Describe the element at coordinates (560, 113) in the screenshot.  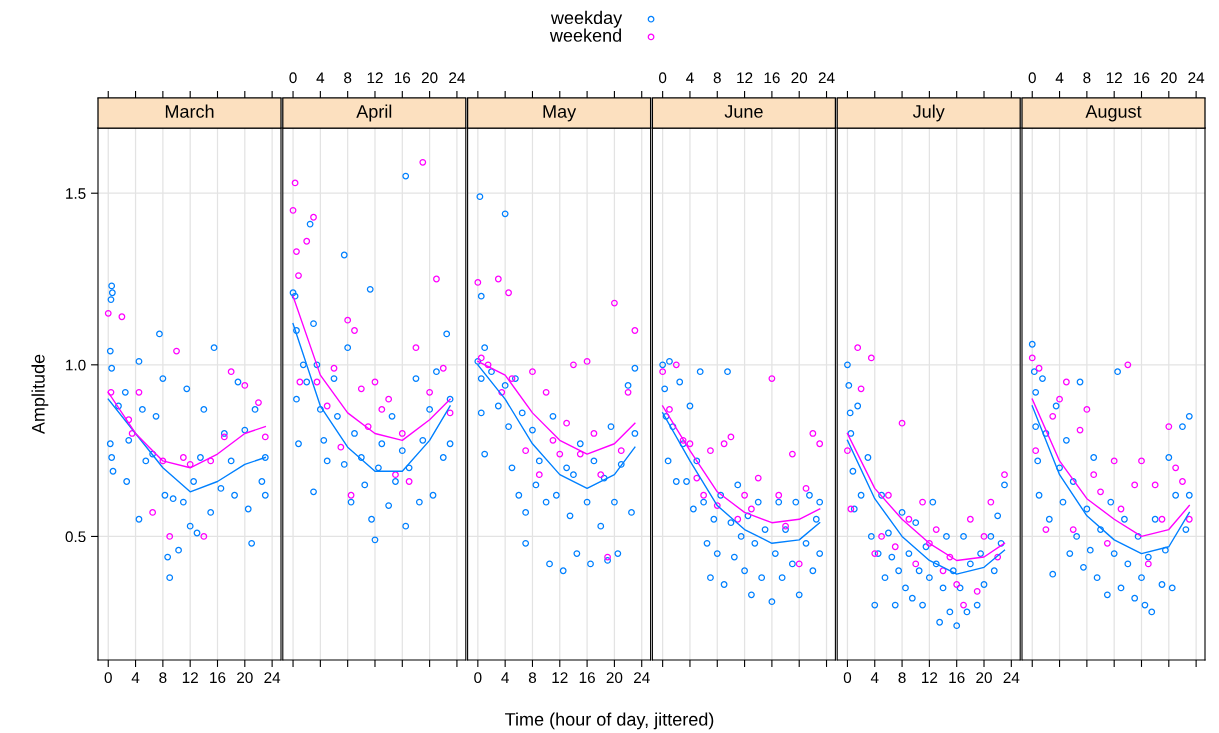
I see `chart-title: May` at that location.